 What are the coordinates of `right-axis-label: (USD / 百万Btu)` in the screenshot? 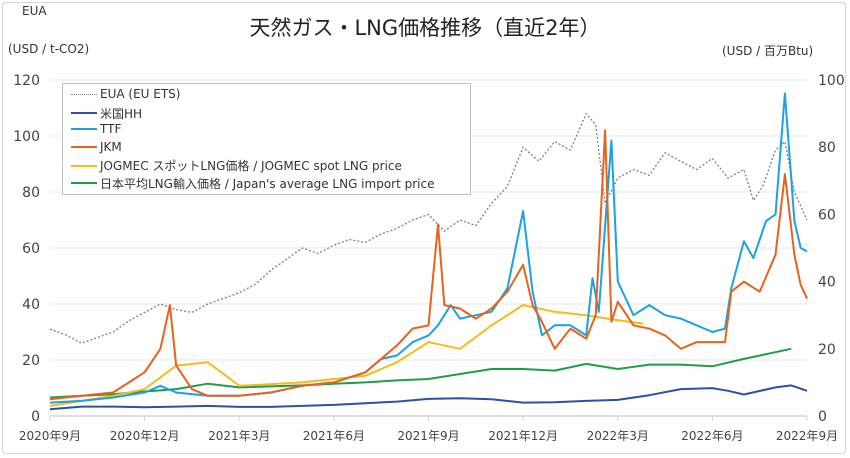 It's located at (768, 51).